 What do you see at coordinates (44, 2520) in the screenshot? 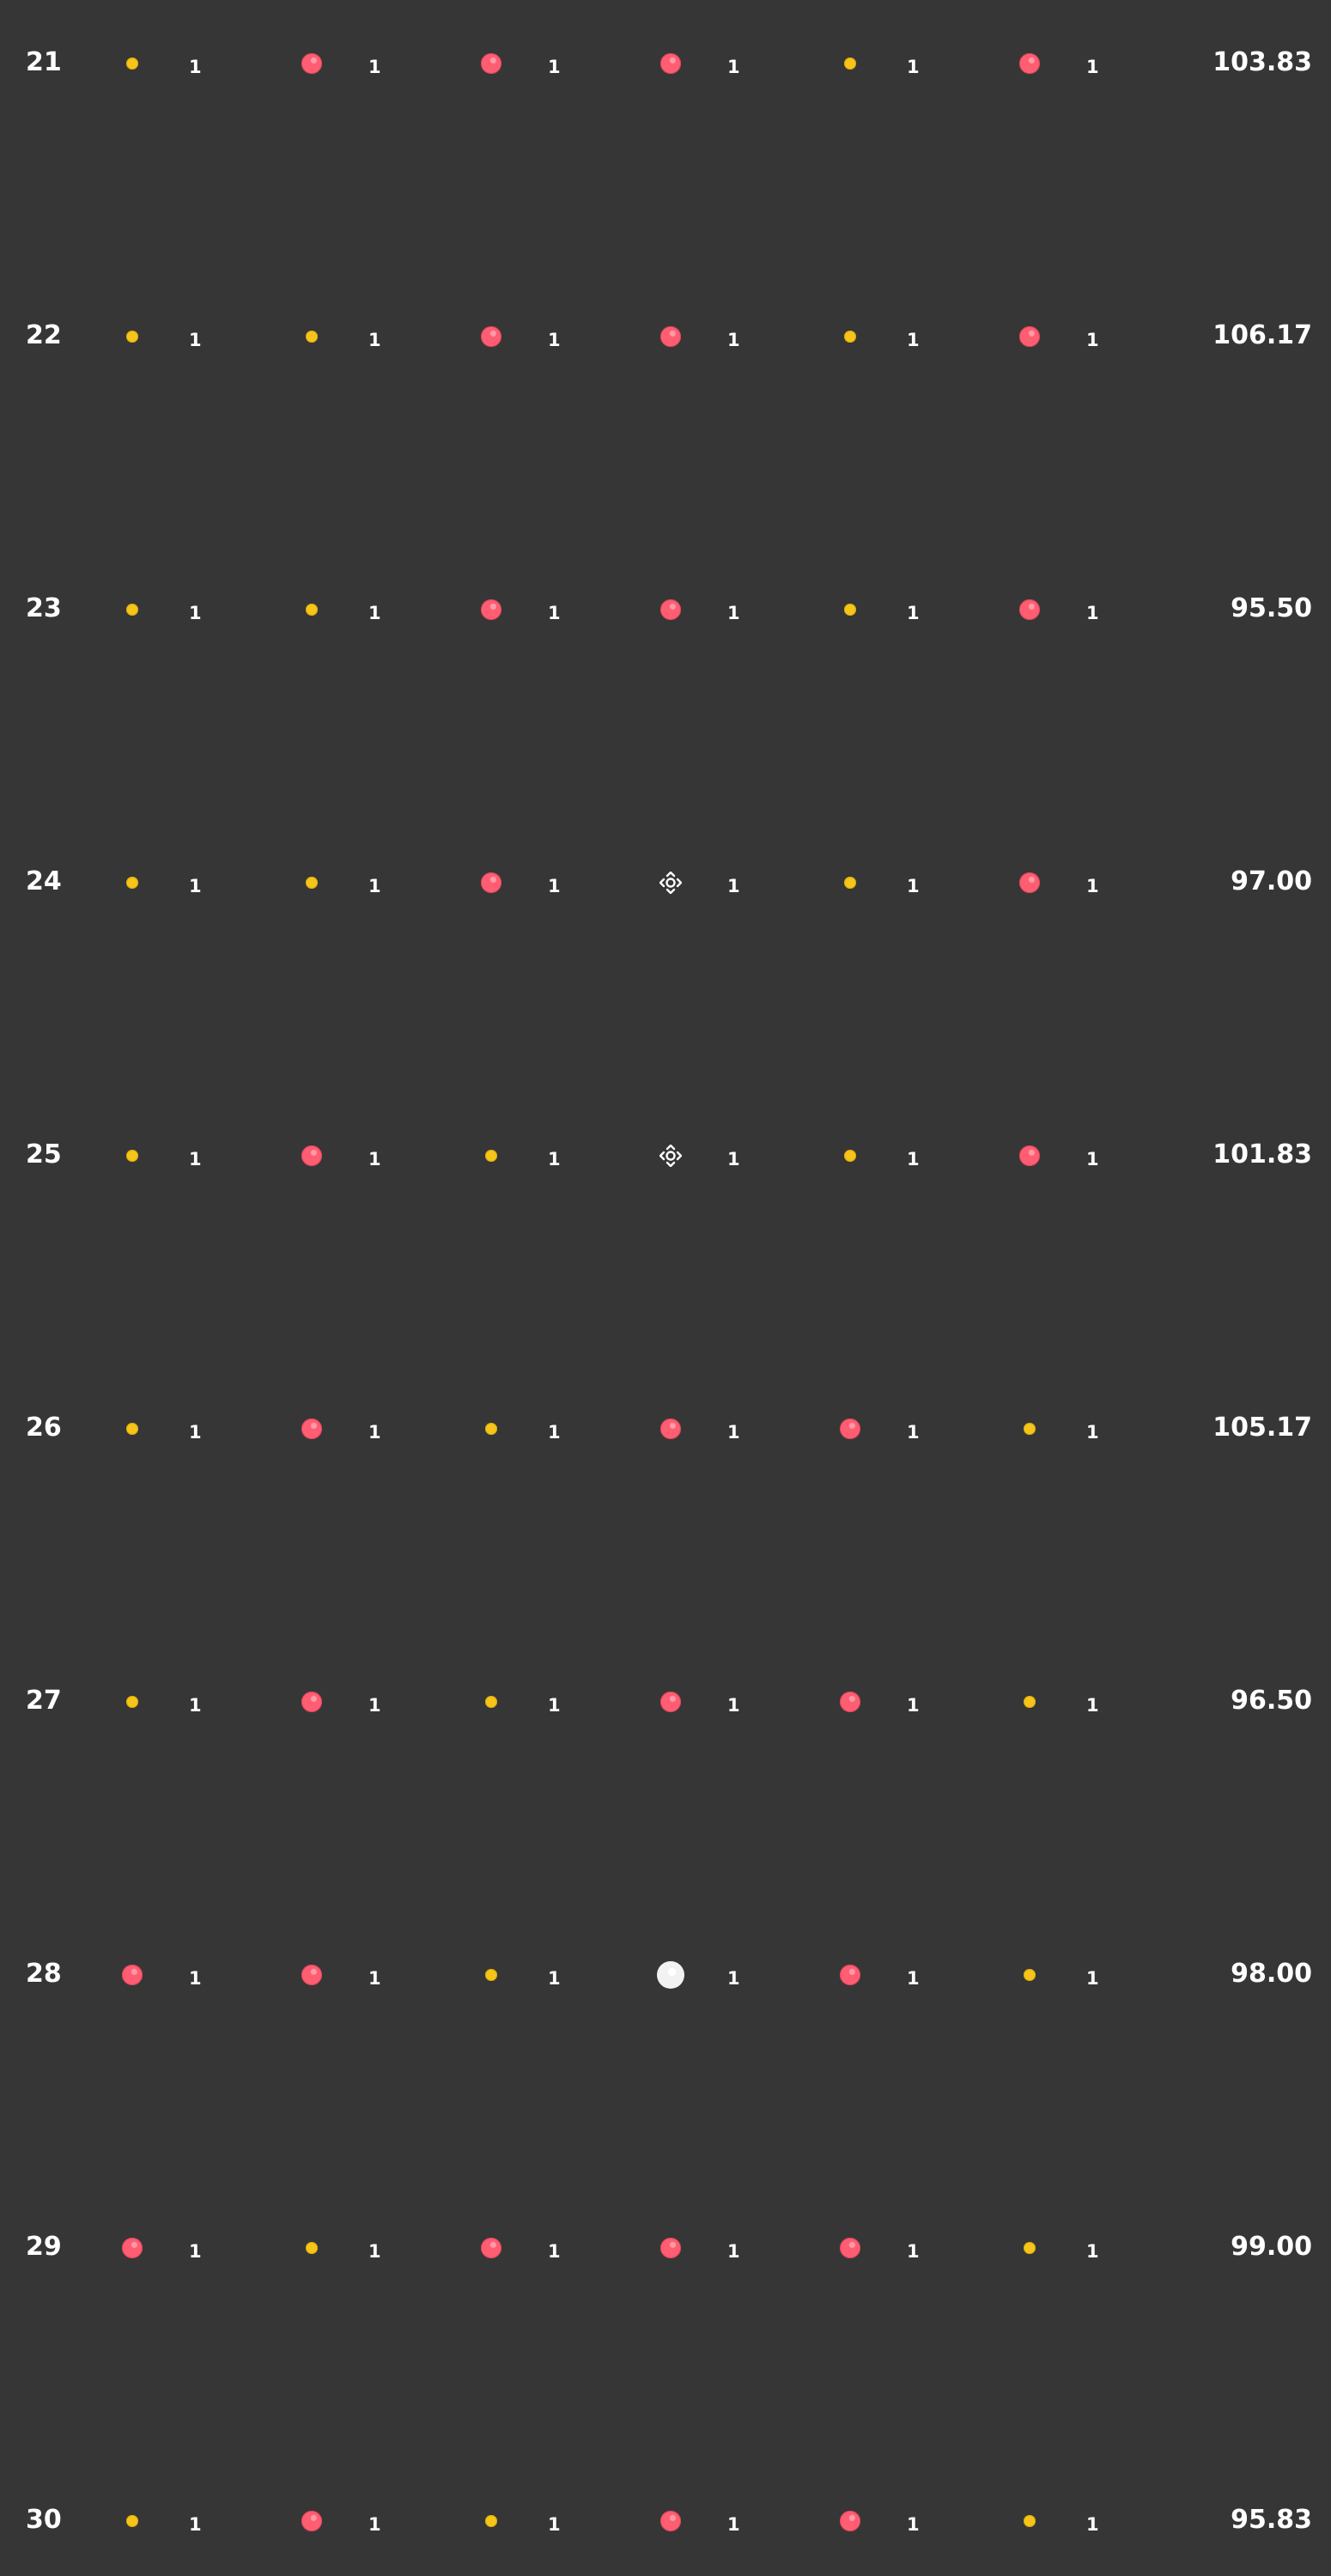
I see `row-number: 30` at bounding box center [44, 2520].